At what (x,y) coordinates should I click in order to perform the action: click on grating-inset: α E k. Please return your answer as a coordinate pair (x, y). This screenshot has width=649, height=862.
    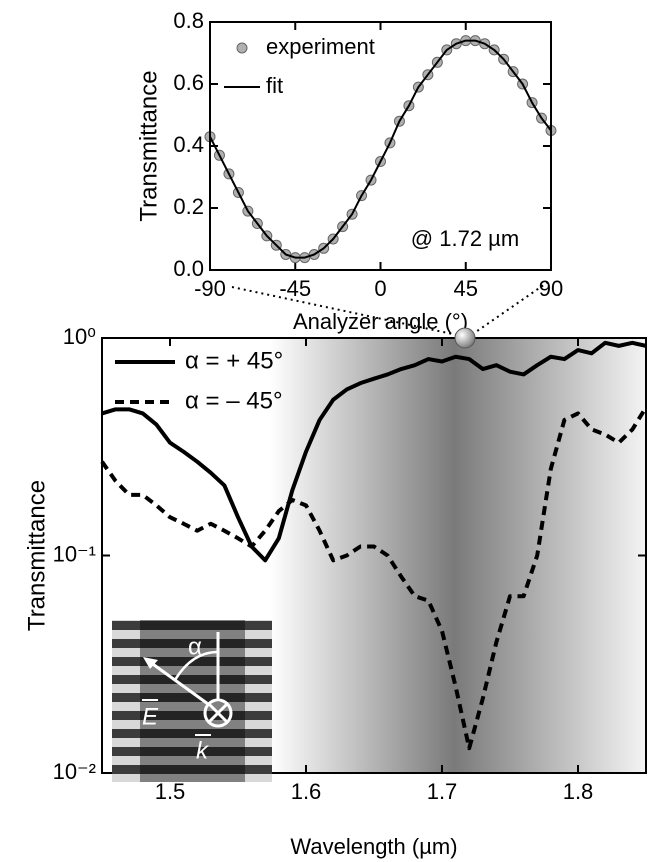
    Looking at the image, I should click on (192, 701).